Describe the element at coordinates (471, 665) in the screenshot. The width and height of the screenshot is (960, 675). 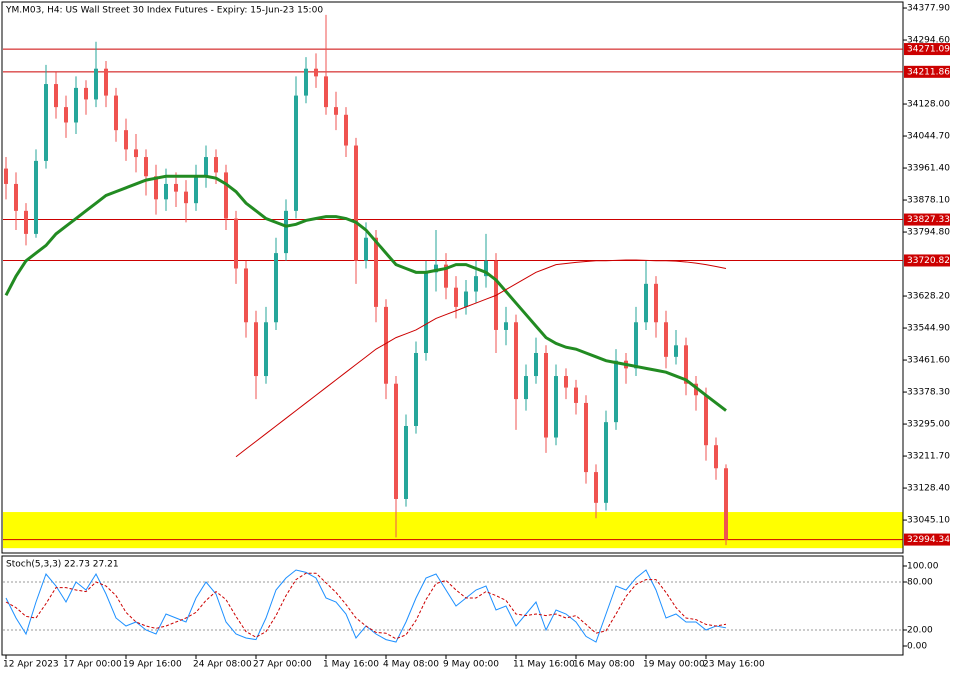
I see `x-tick-label: 9 May 00:00` at that location.